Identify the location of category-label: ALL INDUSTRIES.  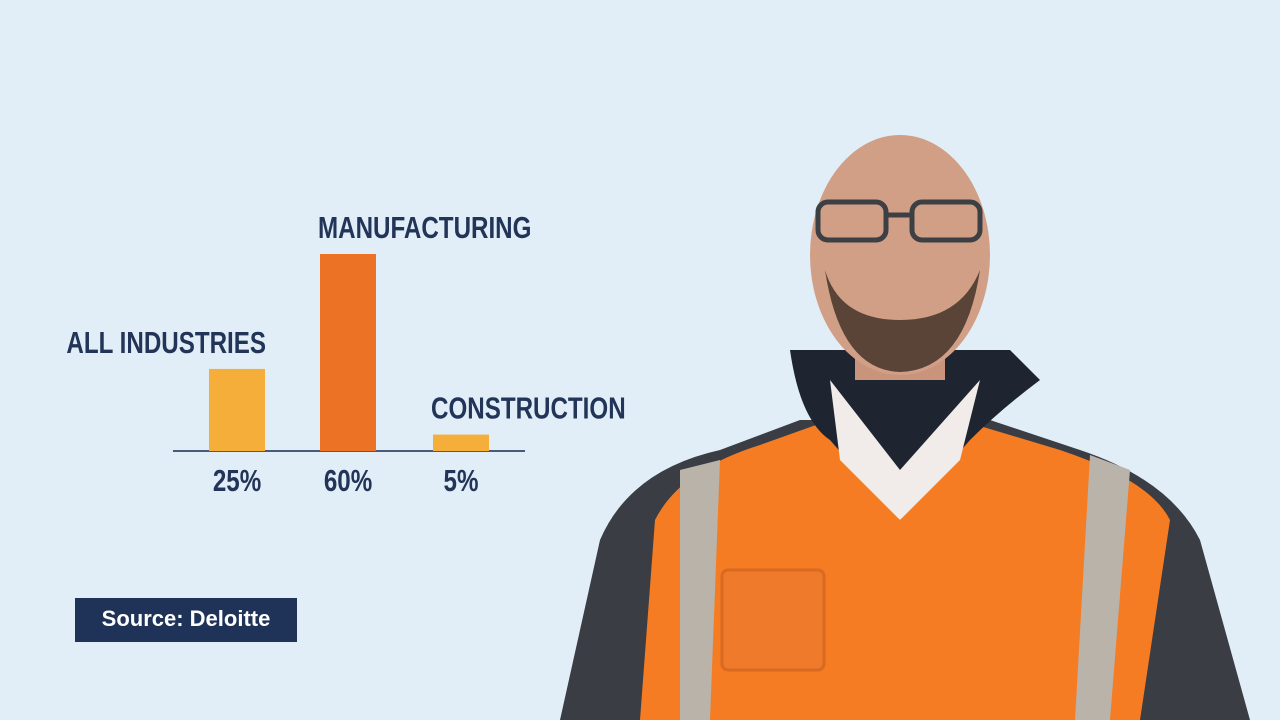
(166, 342).